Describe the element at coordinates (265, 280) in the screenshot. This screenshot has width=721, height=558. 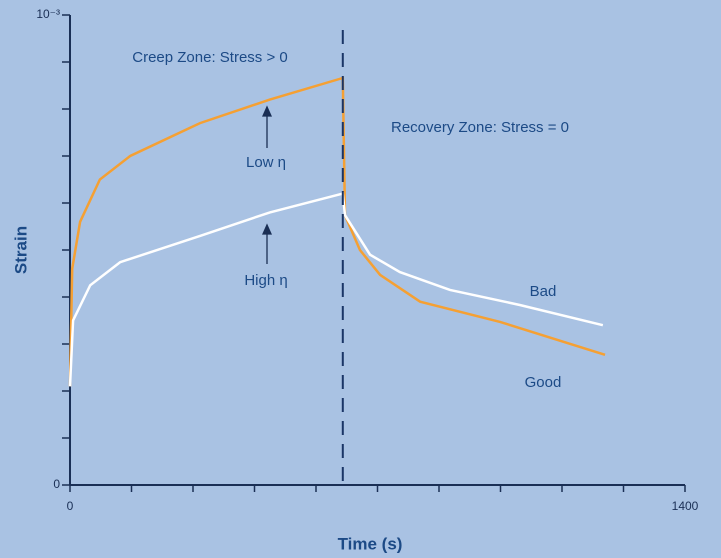
I see `annotation: High η` at that location.